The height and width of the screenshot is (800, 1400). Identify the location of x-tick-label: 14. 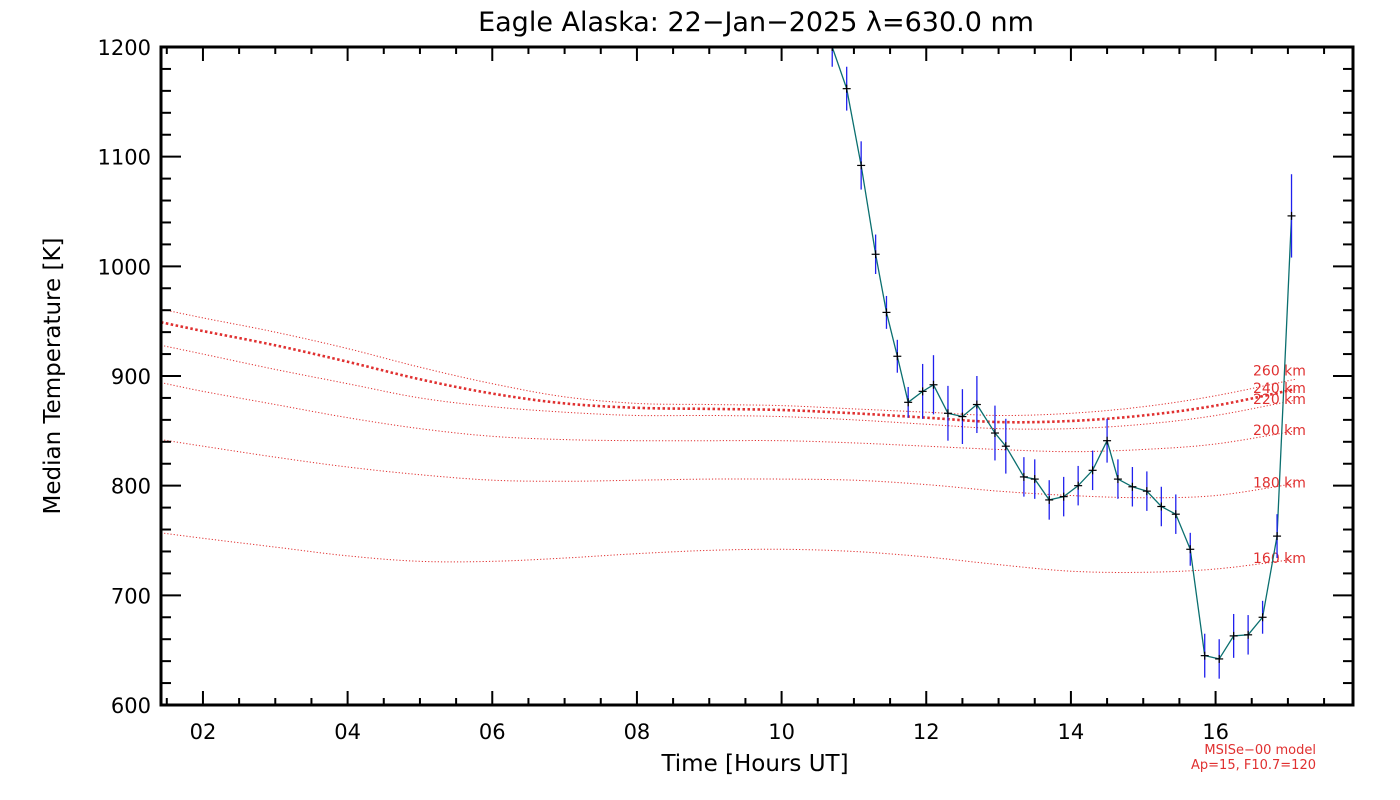
(1071, 732).